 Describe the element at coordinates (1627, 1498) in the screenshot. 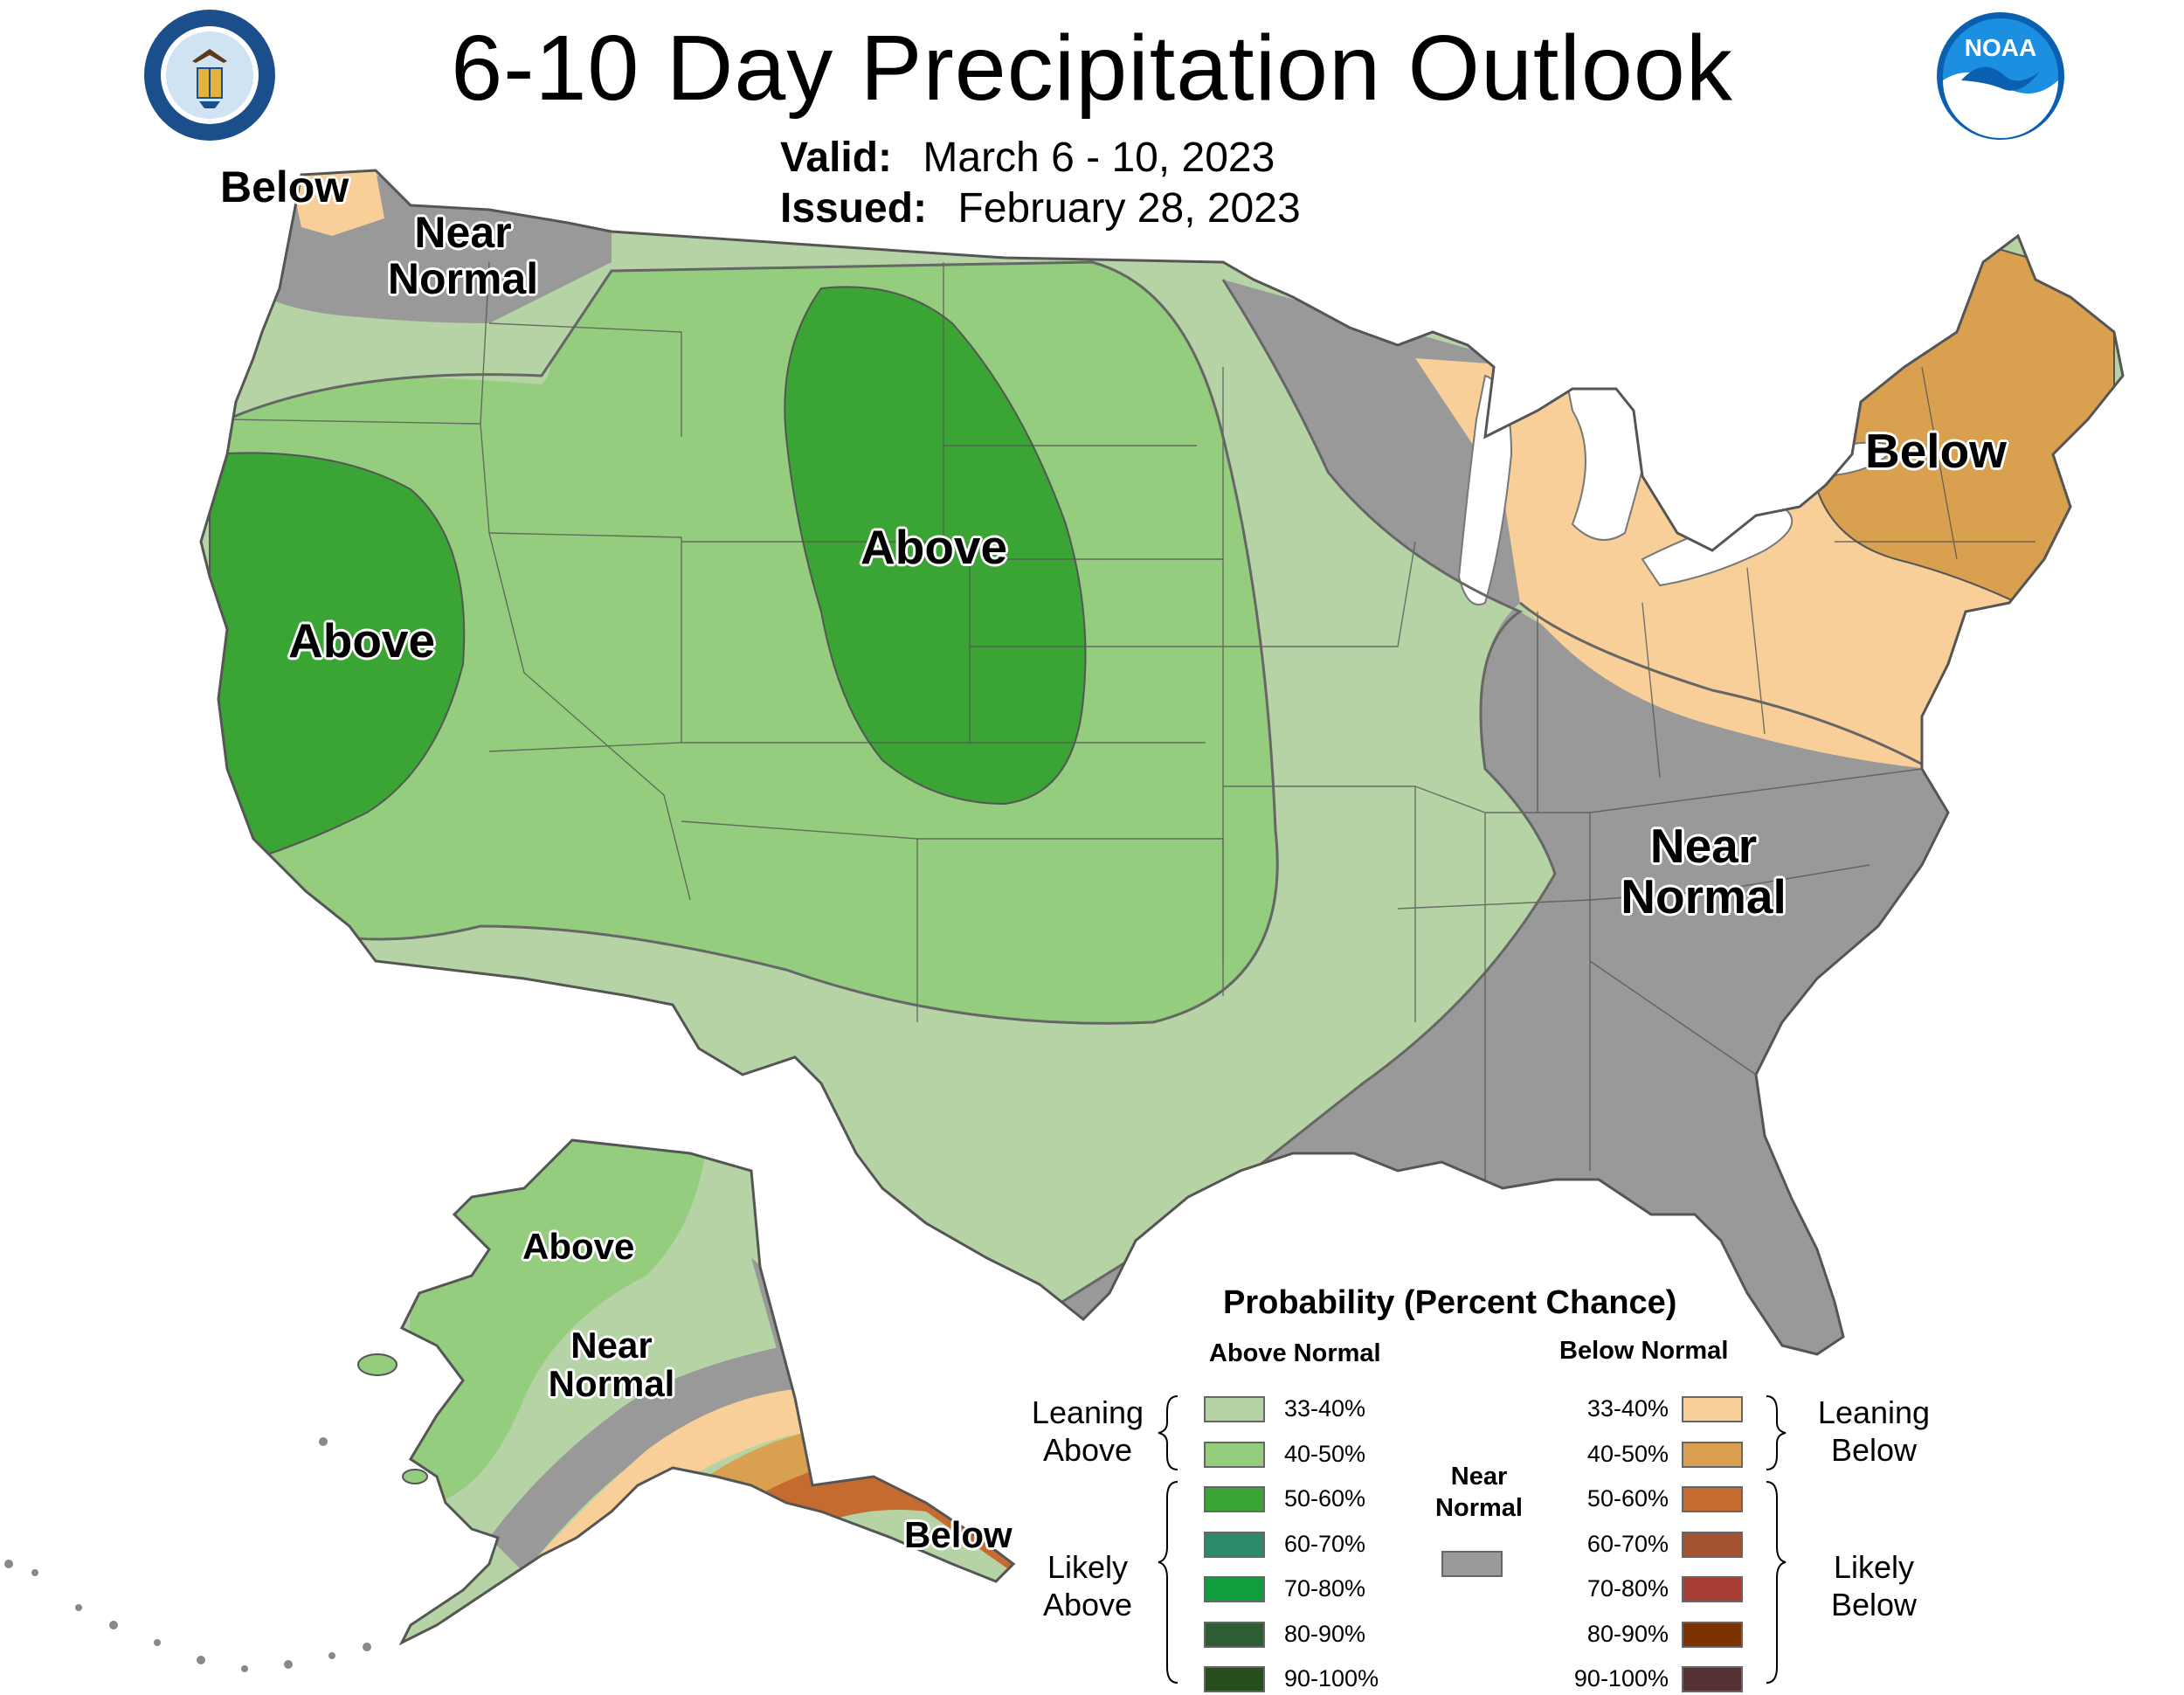

I see `legend-below-label: 50-60%` at that location.